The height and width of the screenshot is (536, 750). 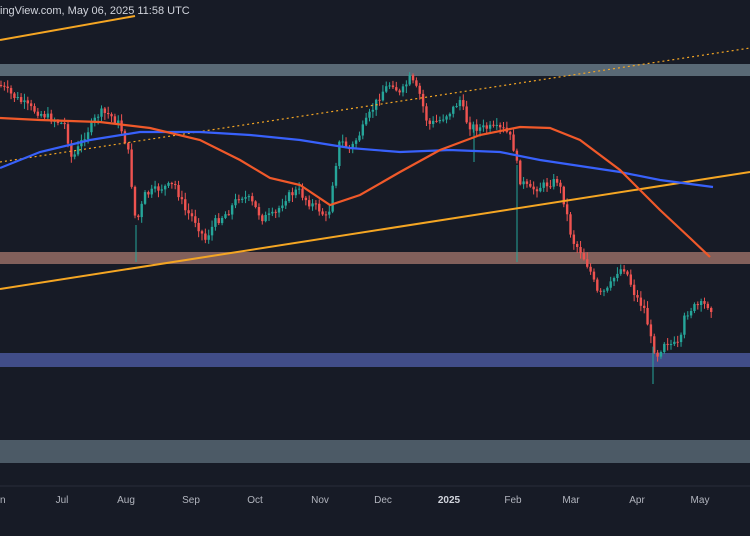 What do you see at coordinates (3, 500) in the screenshot?
I see `x-tick-label: n` at bounding box center [3, 500].